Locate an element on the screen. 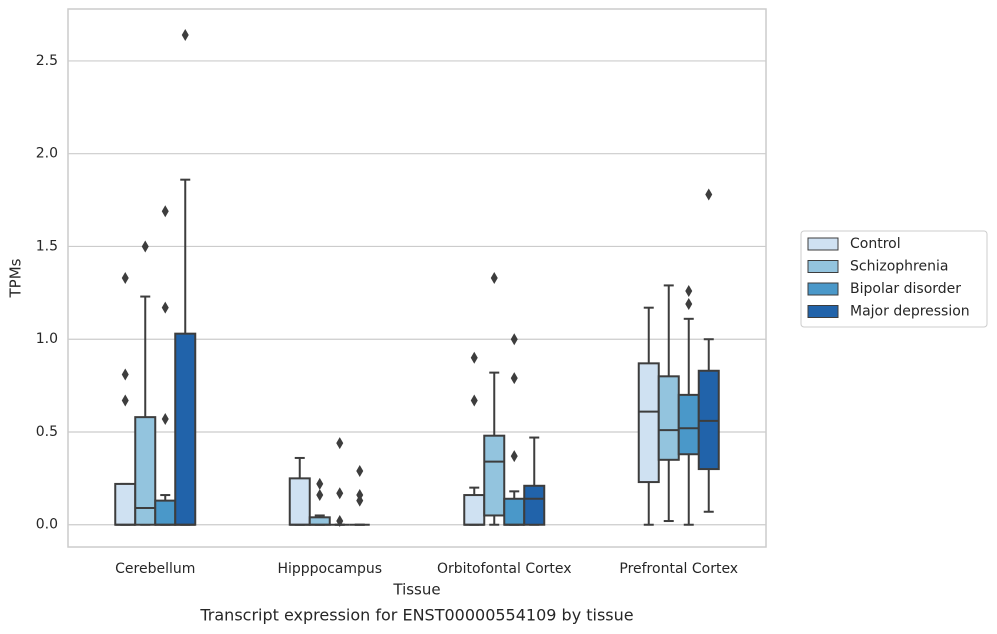 The height and width of the screenshot is (634, 997). legend-label: Control is located at coordinates (875, 244).